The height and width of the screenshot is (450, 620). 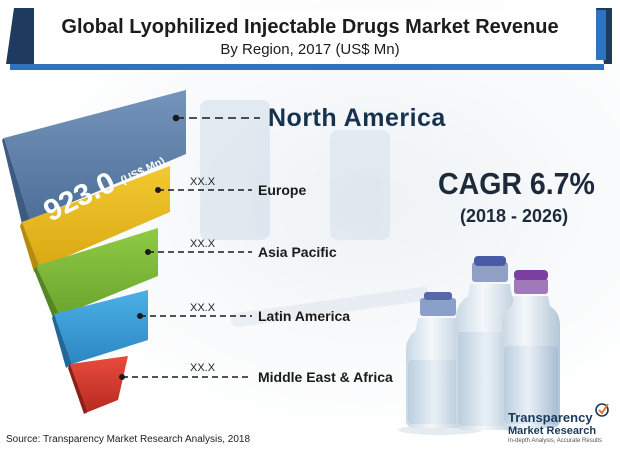 What do you see at coordinates (98, 385) in the screenshot?
I see `funnel-segment-middle-east-africa` at bounding box center [98, 385].